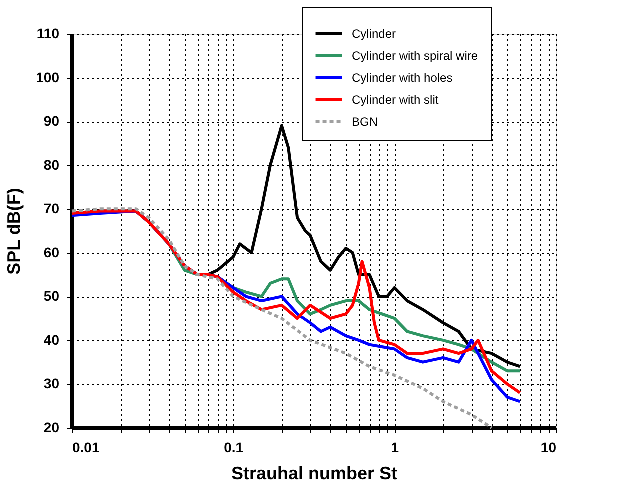 The height and width of the screenshot is (488, 617). I want to click on legend-label: BGN, so click(365, 122).